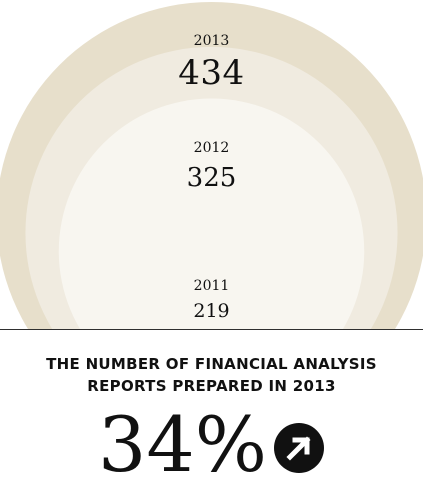 This screenshot has width=423, height=492. What do you see at coordinates (211, 386) in the screenshot?
I see `caption-line-2: REPORTS PREPARED IN 2013` at bounding box center [211, 386].